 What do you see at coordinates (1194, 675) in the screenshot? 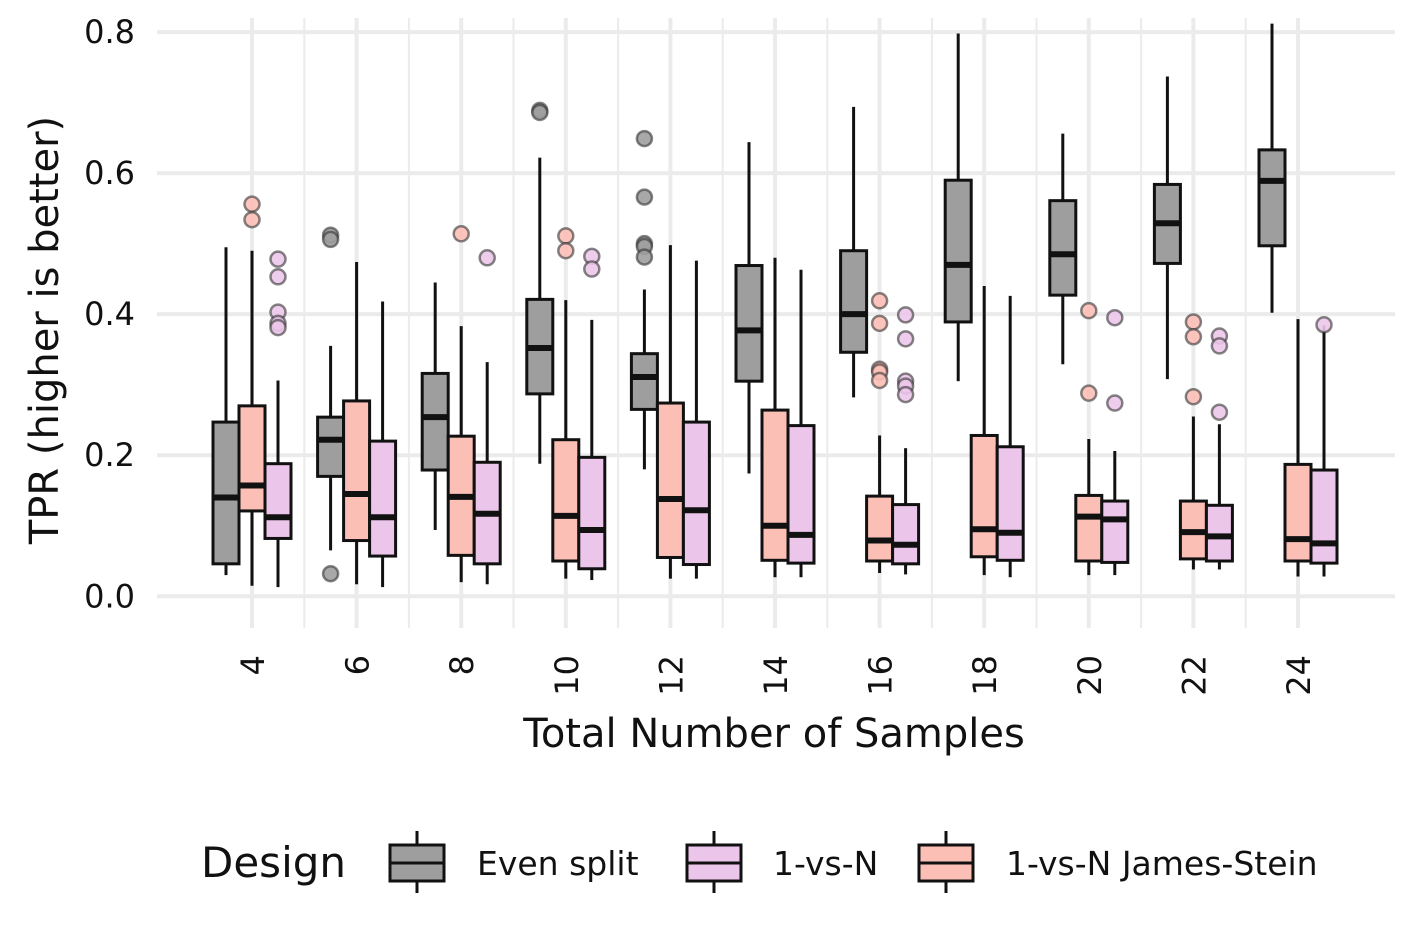
I see `x-tick-label: 22` at bounding box center [1194, 675].